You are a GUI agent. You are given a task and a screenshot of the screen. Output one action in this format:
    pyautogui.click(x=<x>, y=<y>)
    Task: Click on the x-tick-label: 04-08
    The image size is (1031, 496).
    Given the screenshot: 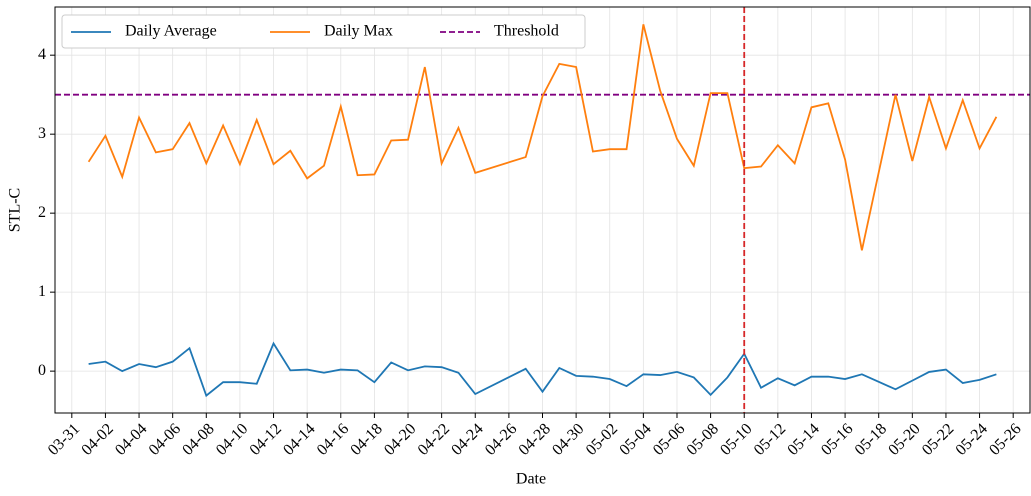 What is the action you would take?
    pyautogui.click(x=198, y=439)
    